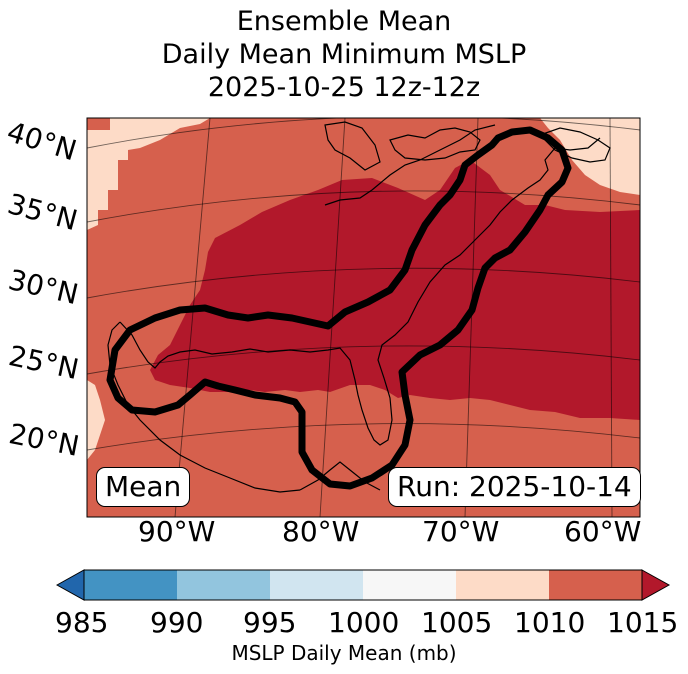 The width and height of the screenshot is (688, 674). I want to click on colorbar, so click(363, 585).